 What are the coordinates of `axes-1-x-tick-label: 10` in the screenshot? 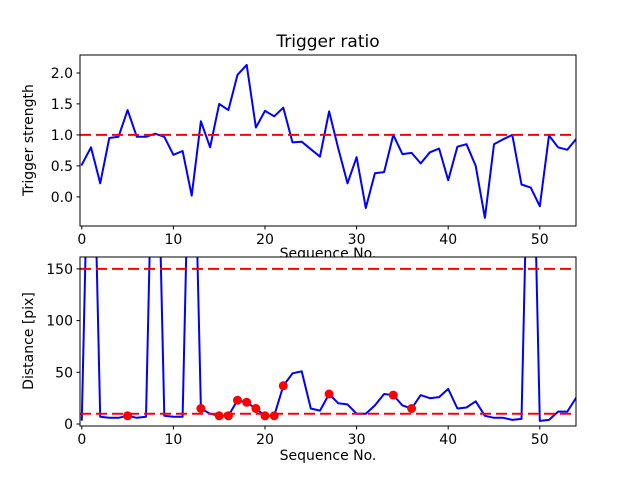 It's located at (173, 440).